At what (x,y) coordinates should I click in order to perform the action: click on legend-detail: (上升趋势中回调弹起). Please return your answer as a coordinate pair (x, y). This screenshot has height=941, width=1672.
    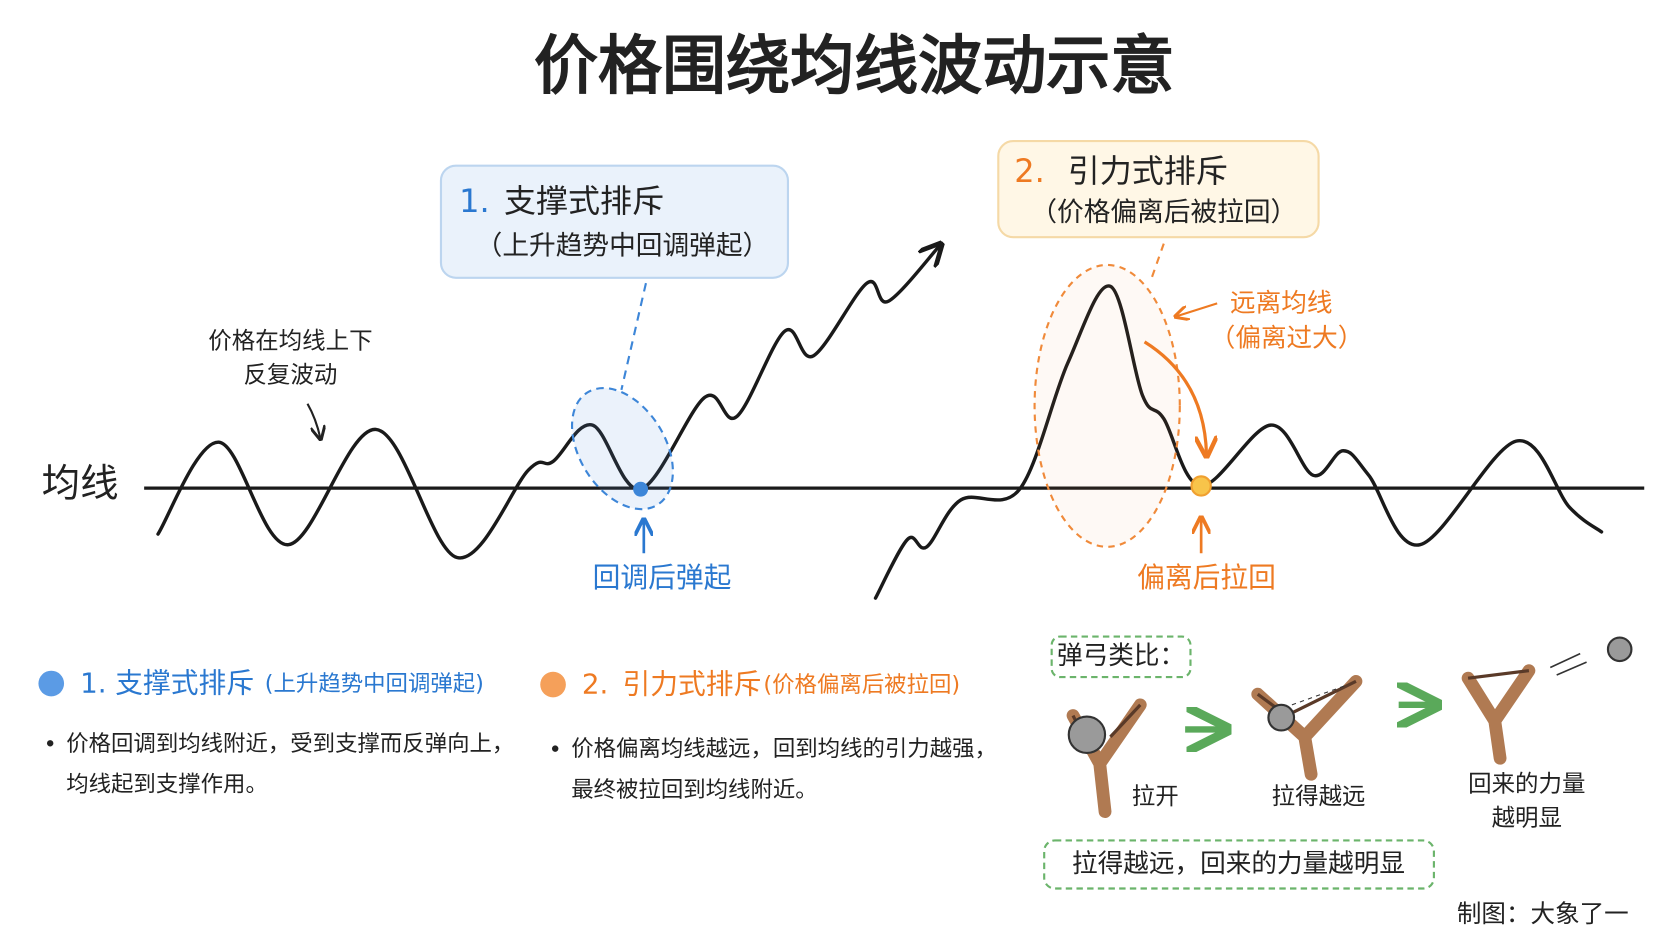
    Looking at the image, I should click on (374, 684).